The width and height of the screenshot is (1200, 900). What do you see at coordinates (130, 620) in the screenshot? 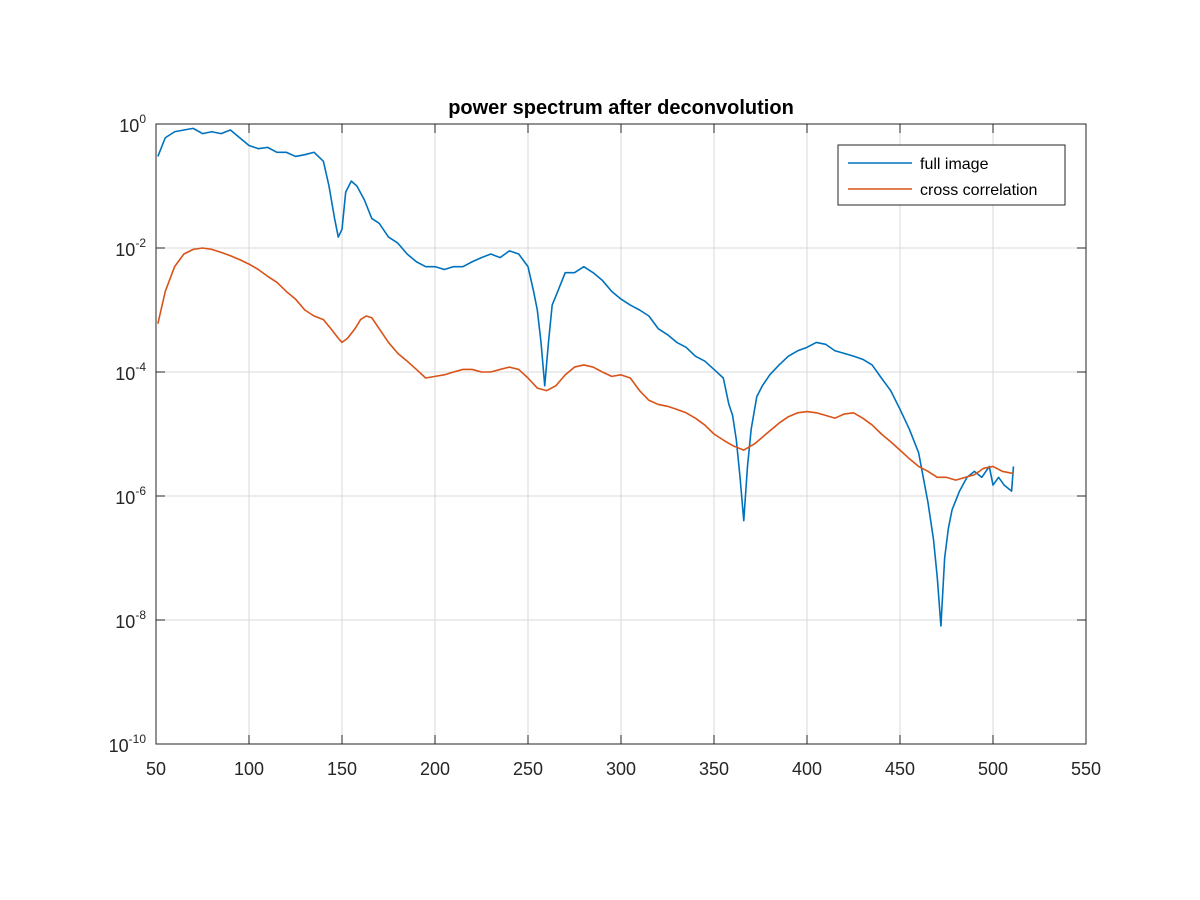
I see `y-tick-label: 10⁻⁸` at bounding box center [130, 620].